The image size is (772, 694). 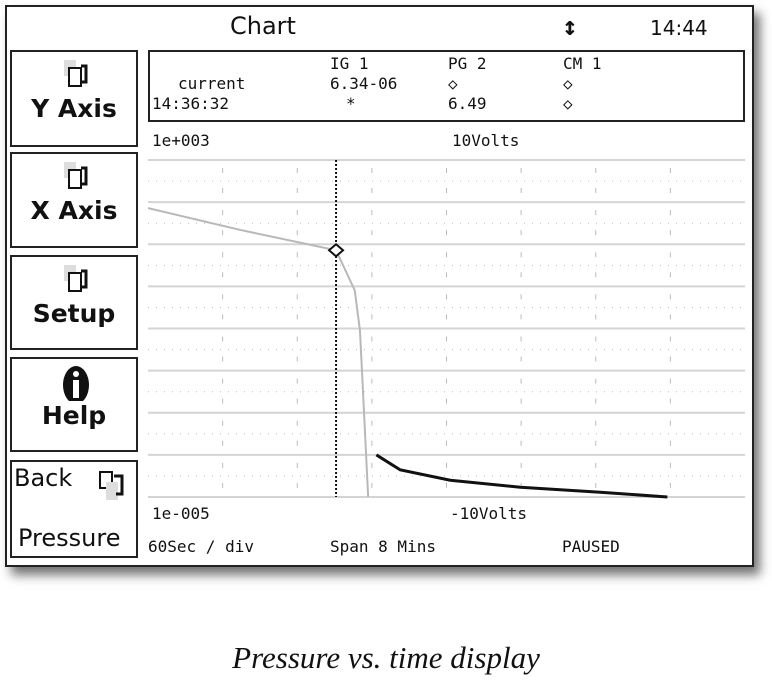 What do you see at coordinates (591, 546) in the screenshot?
I see `status-label: PAUSED` at bounding box center [591, 546].